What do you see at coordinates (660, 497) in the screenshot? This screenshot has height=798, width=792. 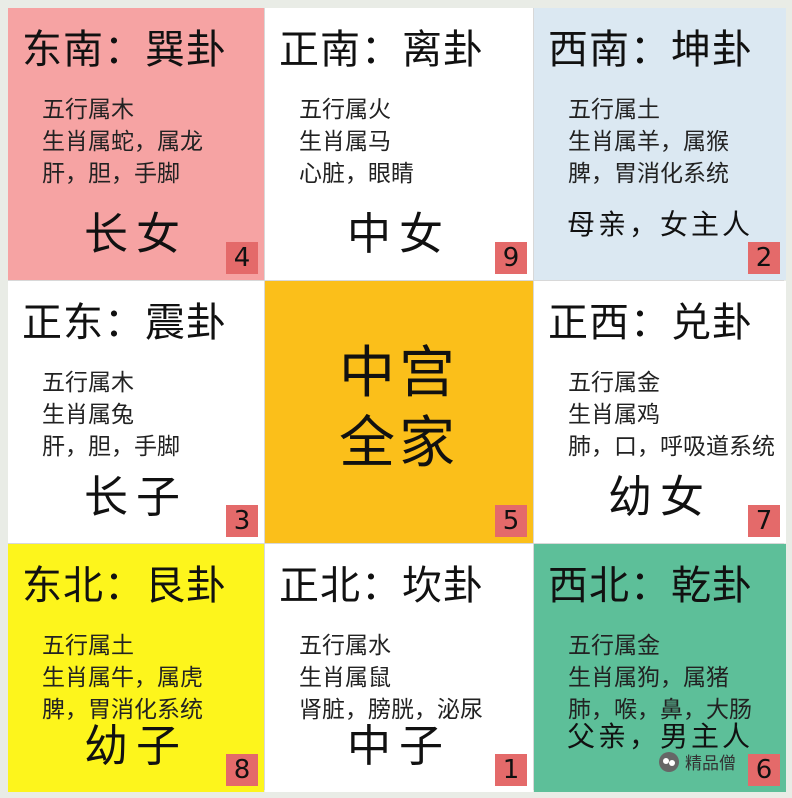 I see `family-role: 幼女` at bounding box center [660, 497].